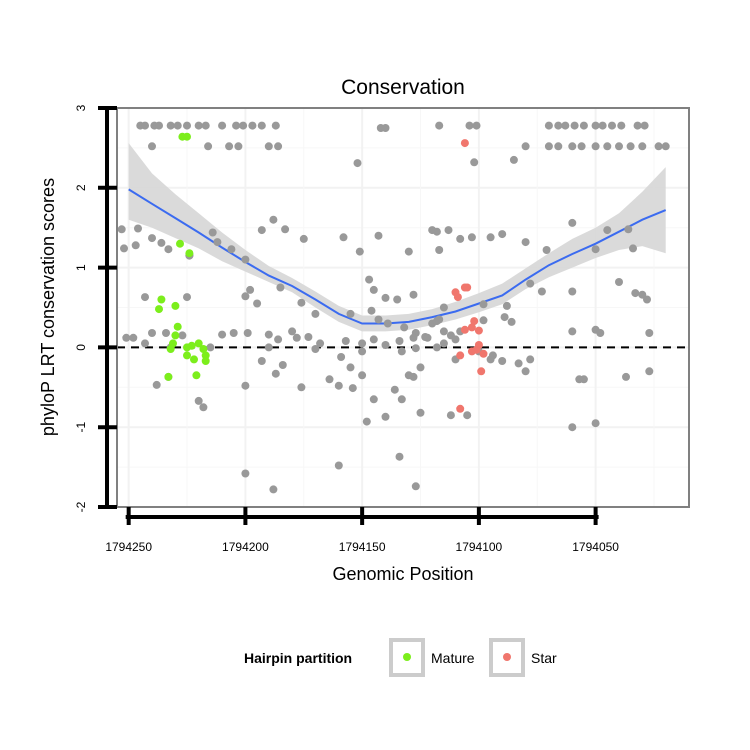 The image size is (750, 750). Describe the element at coordinates (402, 574) in the screenshot. I see `x-axis-title: Genomic Position` at that location.